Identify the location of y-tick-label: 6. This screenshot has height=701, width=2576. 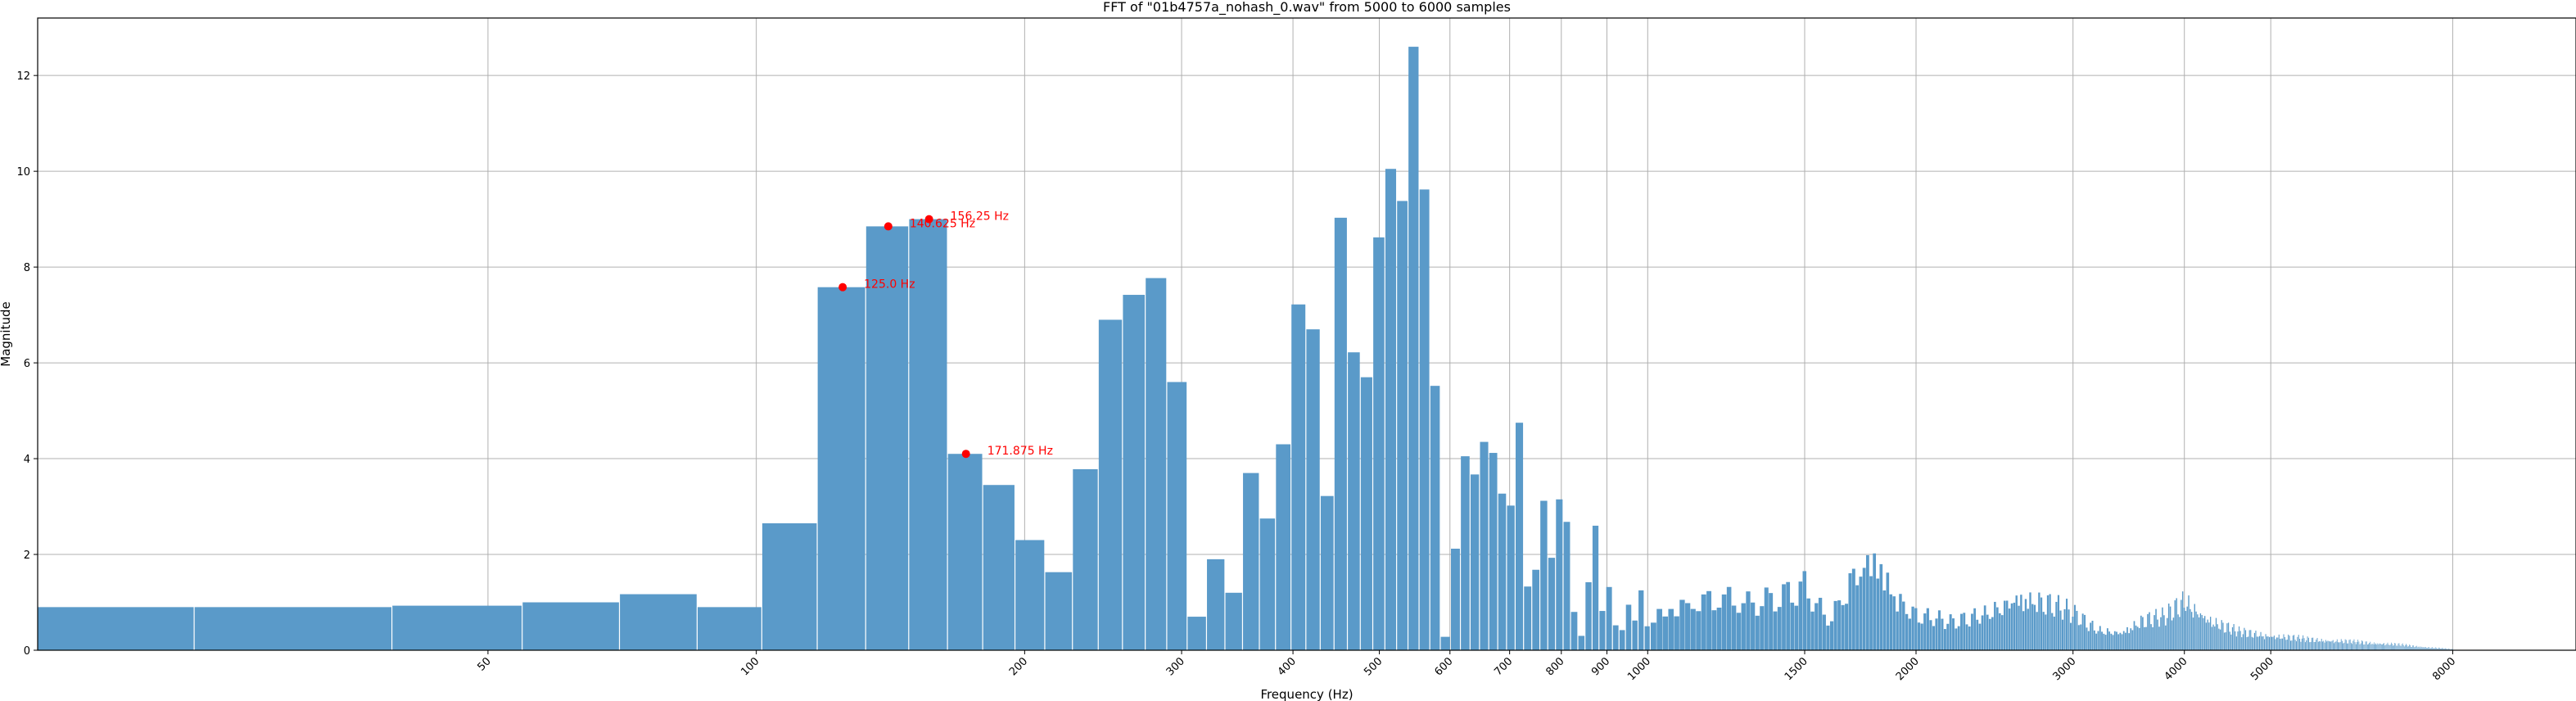
(27, 364).